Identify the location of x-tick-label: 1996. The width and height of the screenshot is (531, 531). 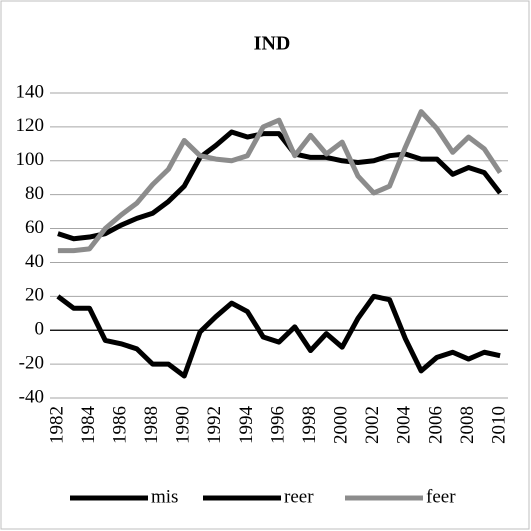
(277, 425).